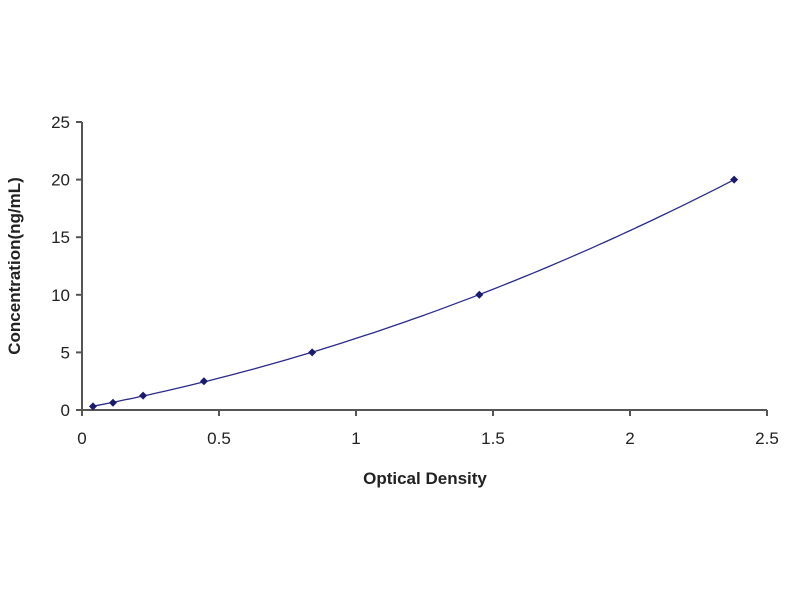  Describe the element at coordinates (629, 438) in the screenshot. I see `x-tick-label: 2` at that location.